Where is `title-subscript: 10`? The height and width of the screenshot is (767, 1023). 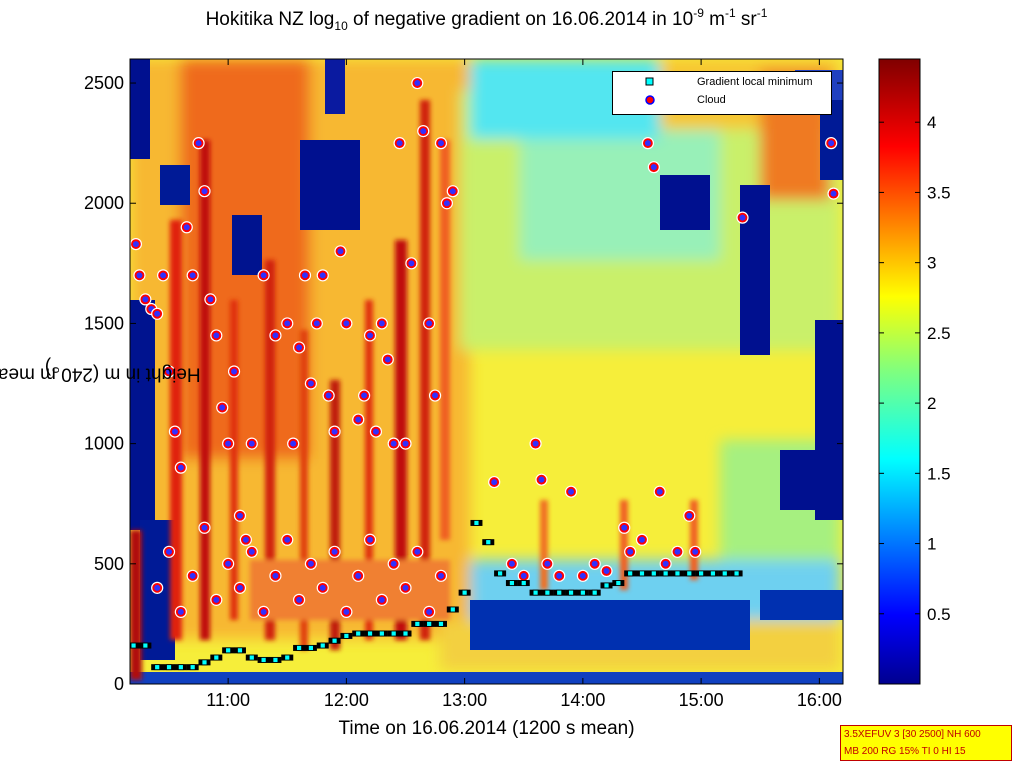 title-subscript: 10 is located at coordinates (341, 26).